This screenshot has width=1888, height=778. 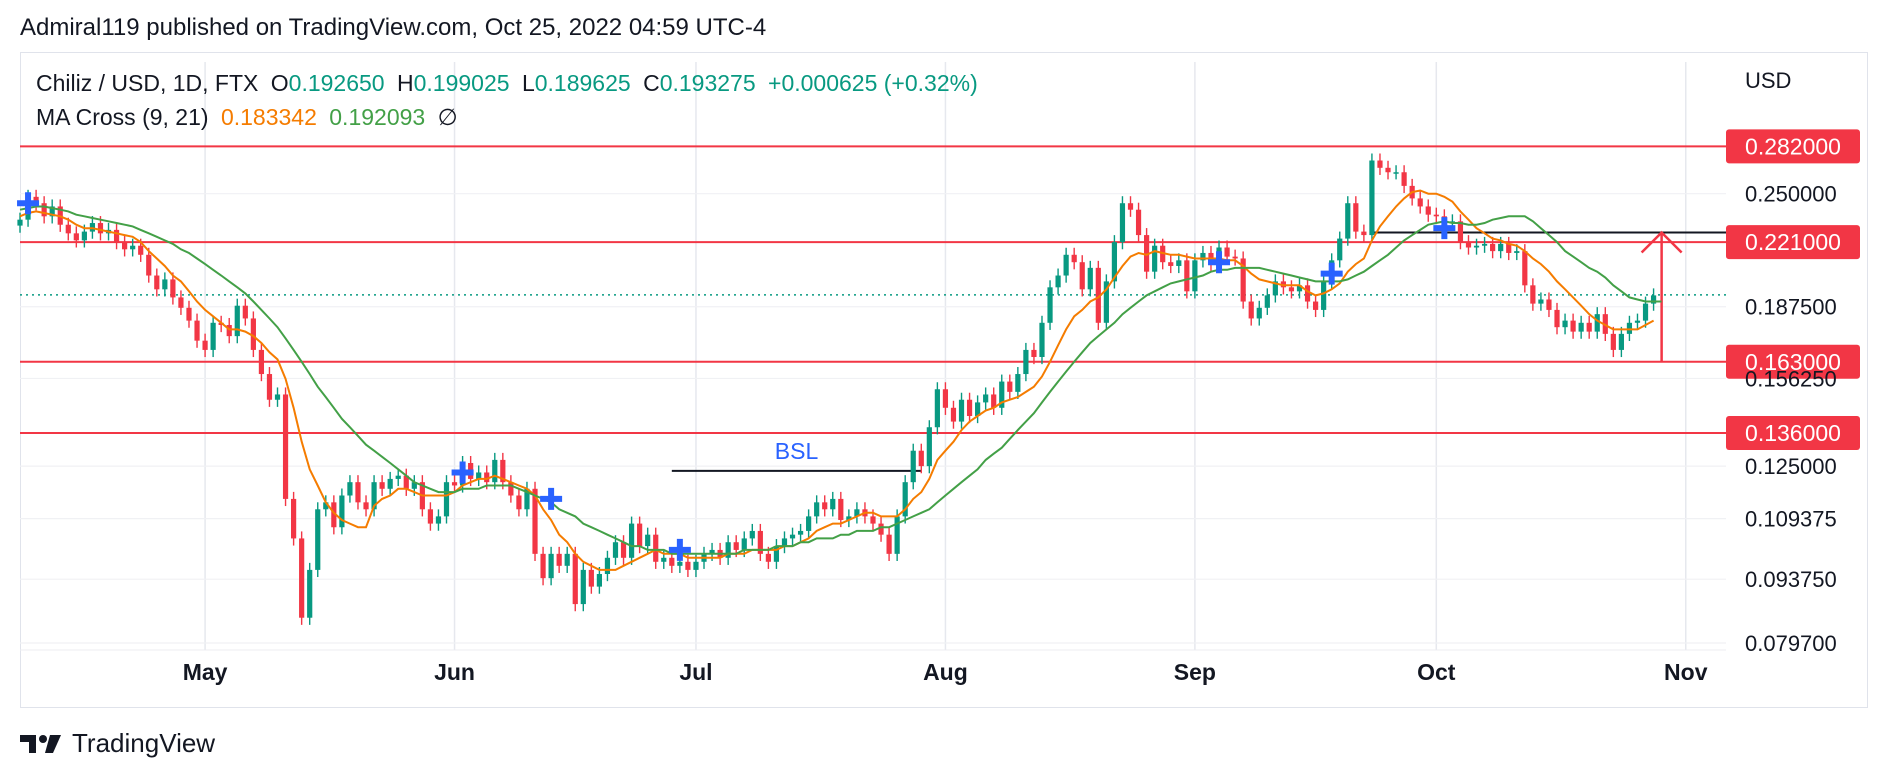 What do you see at coordinates (250, 117) in the screenshot?
I see `indicator-legend: MA Cross (9, 21) 0.183342 0.192093 ∅` at bounding box center [250, 117].